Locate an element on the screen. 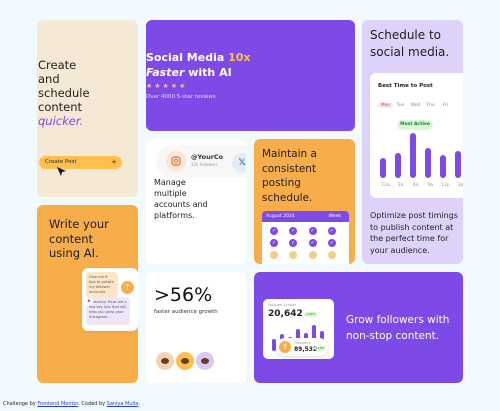 The image size is (500, 411). x-twitter-icon: 𝕏 is located at coordinates (239, 163).